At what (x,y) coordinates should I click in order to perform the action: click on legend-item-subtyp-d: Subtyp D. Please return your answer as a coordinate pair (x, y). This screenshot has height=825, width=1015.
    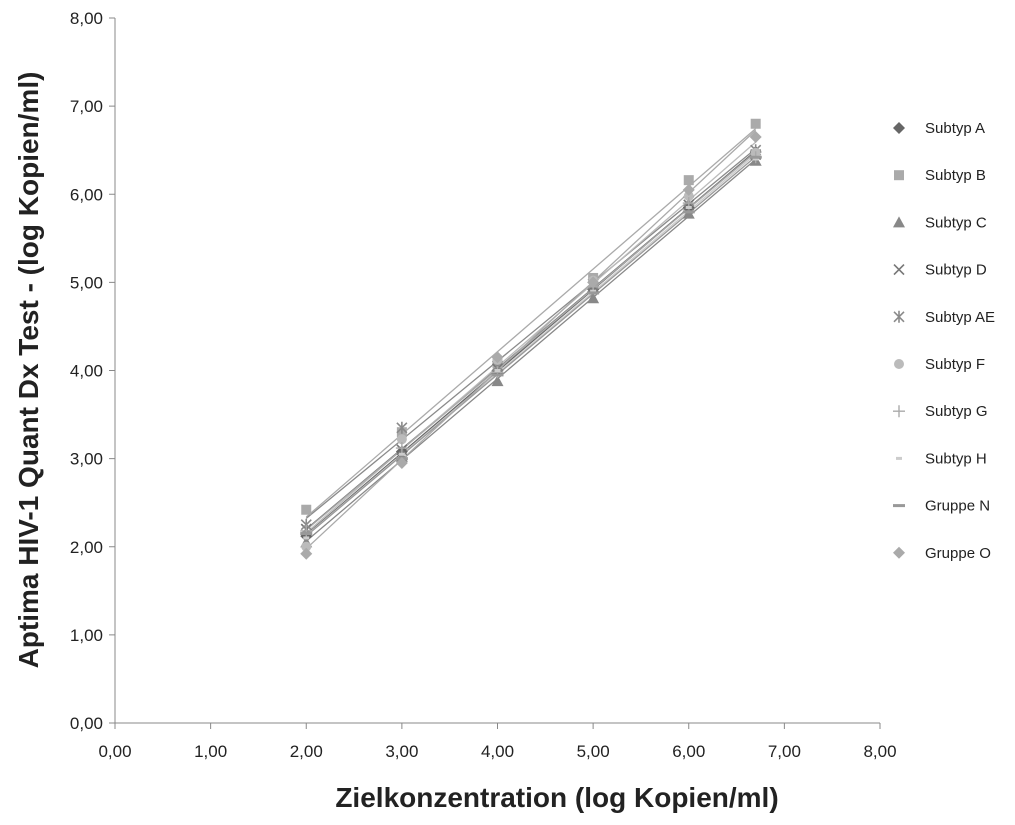
    Looking at the image, I should click on (940, 270).